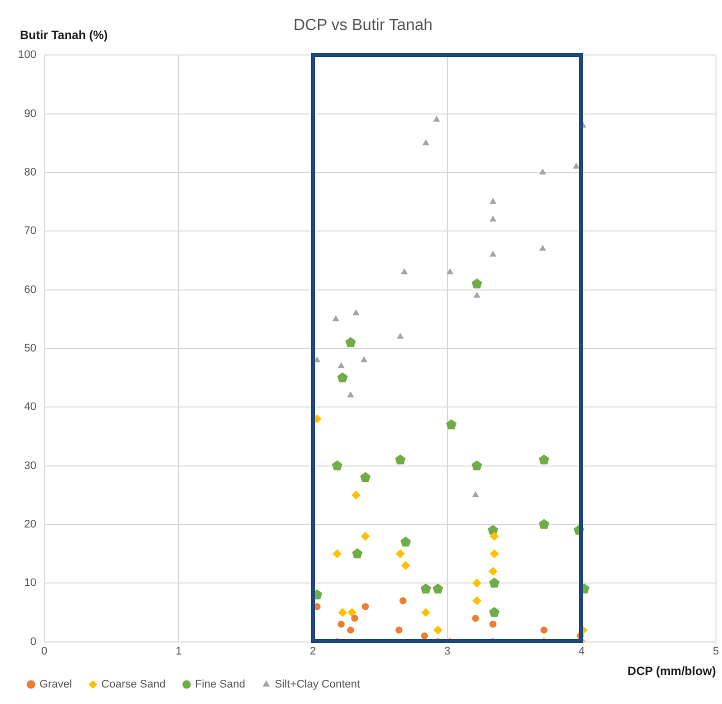  I want to click on x-axis-title: DCP (mm/blow), so click(672, 671).